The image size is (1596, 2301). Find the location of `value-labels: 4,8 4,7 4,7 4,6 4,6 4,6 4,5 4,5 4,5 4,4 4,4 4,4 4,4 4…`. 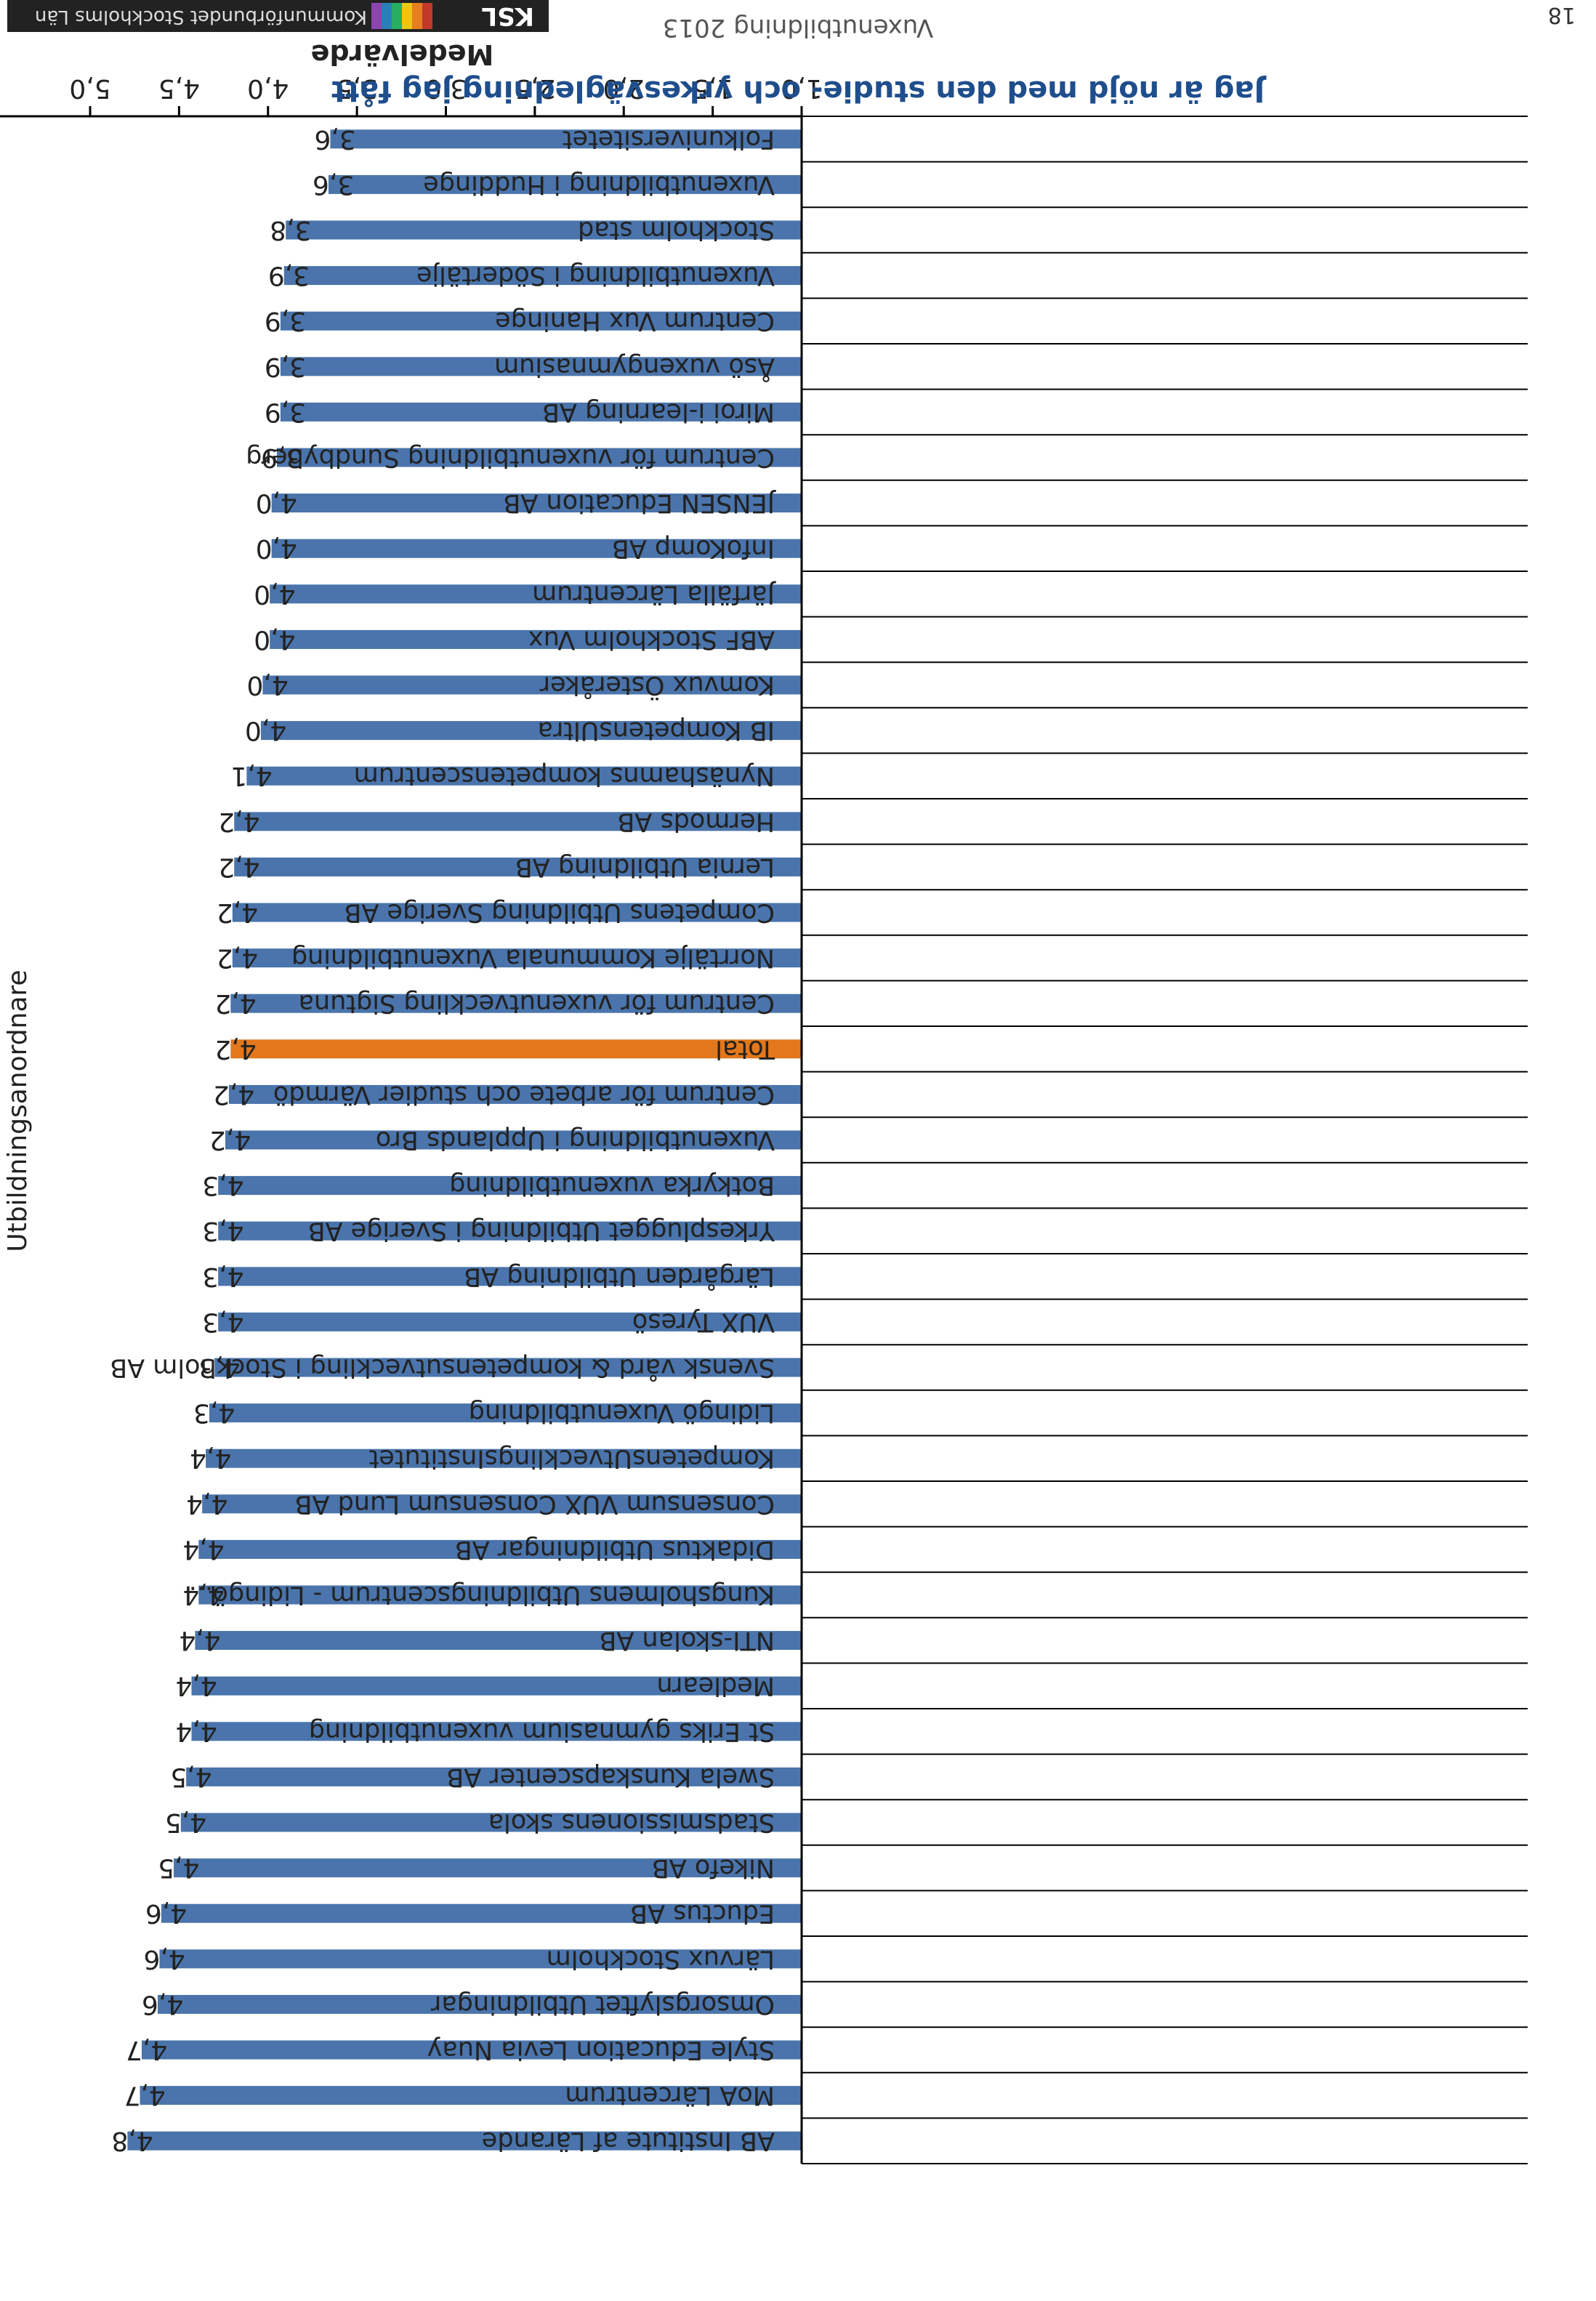

value-labels: 4,8 4,7 4,7 4,6 4,6 4,6 4,5 4,5 4,5 4,4 4,4 4,4 4,4 4… is located at coordinates (233, 1140).